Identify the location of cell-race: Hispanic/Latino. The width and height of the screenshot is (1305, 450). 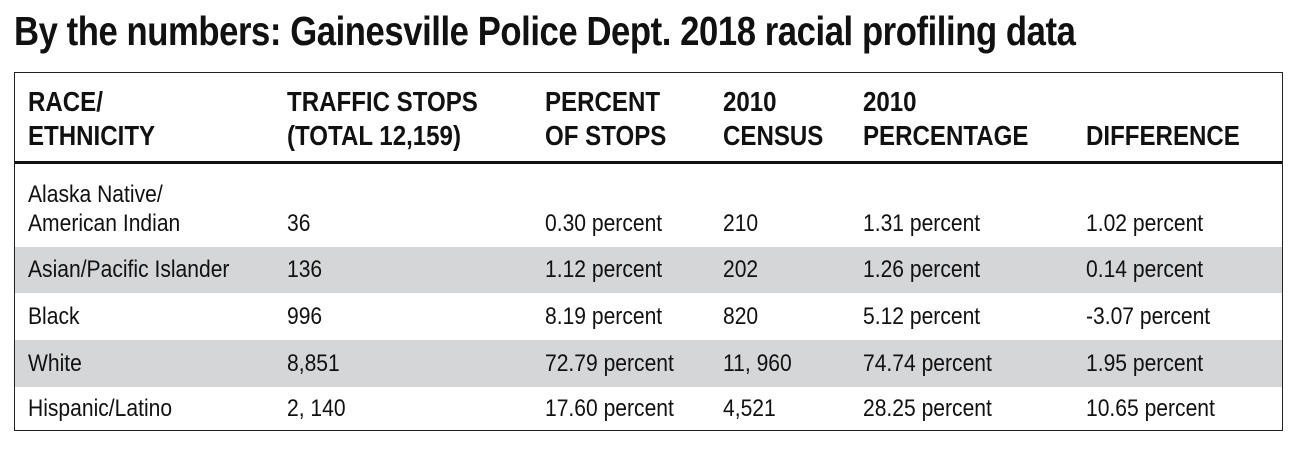
(100, 408).